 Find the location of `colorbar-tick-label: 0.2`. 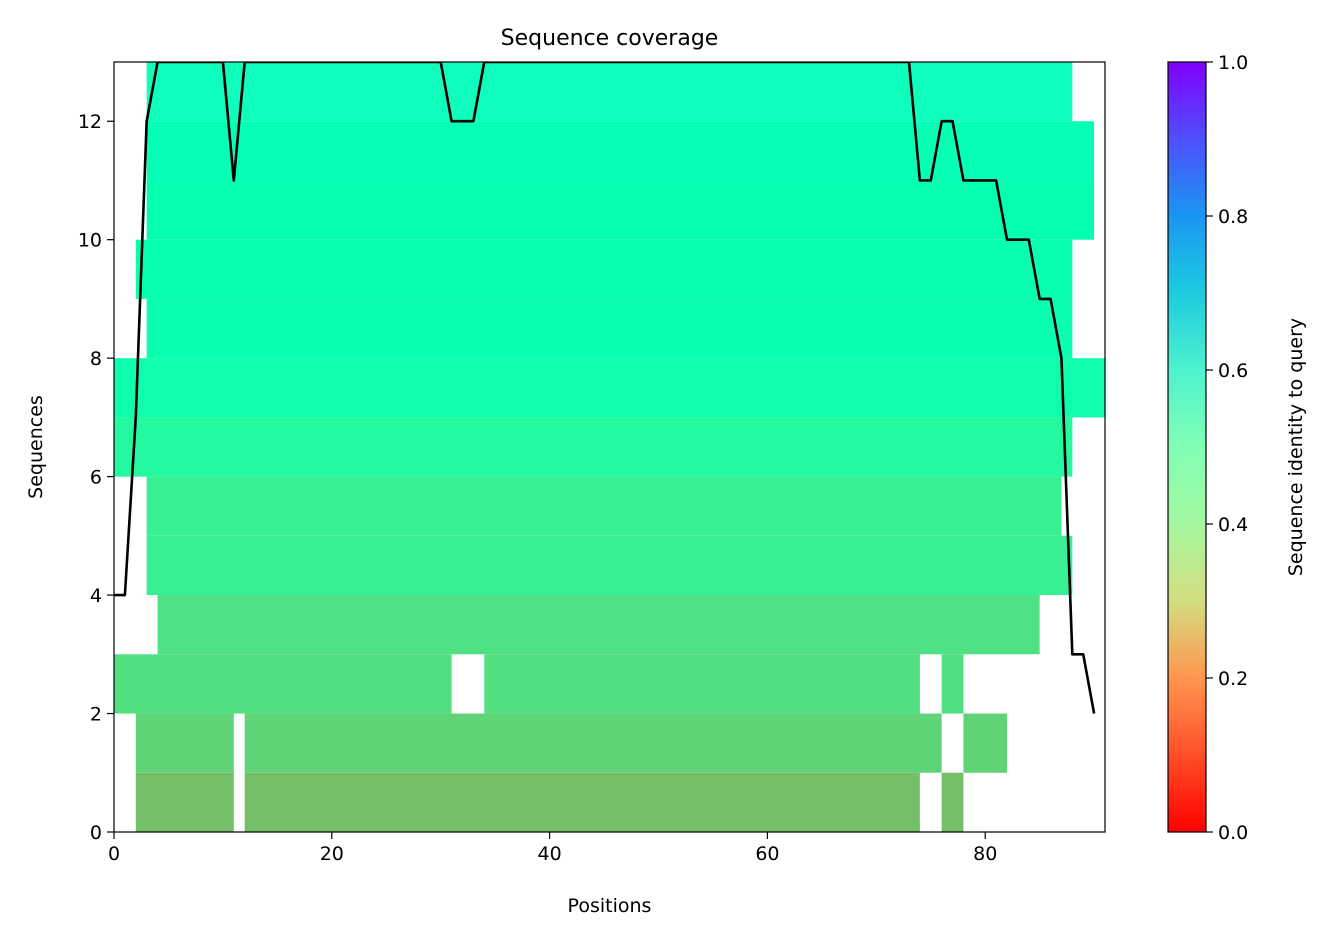

colorbar-tick-label: 0.2 is located at coordinates (1233, 679).